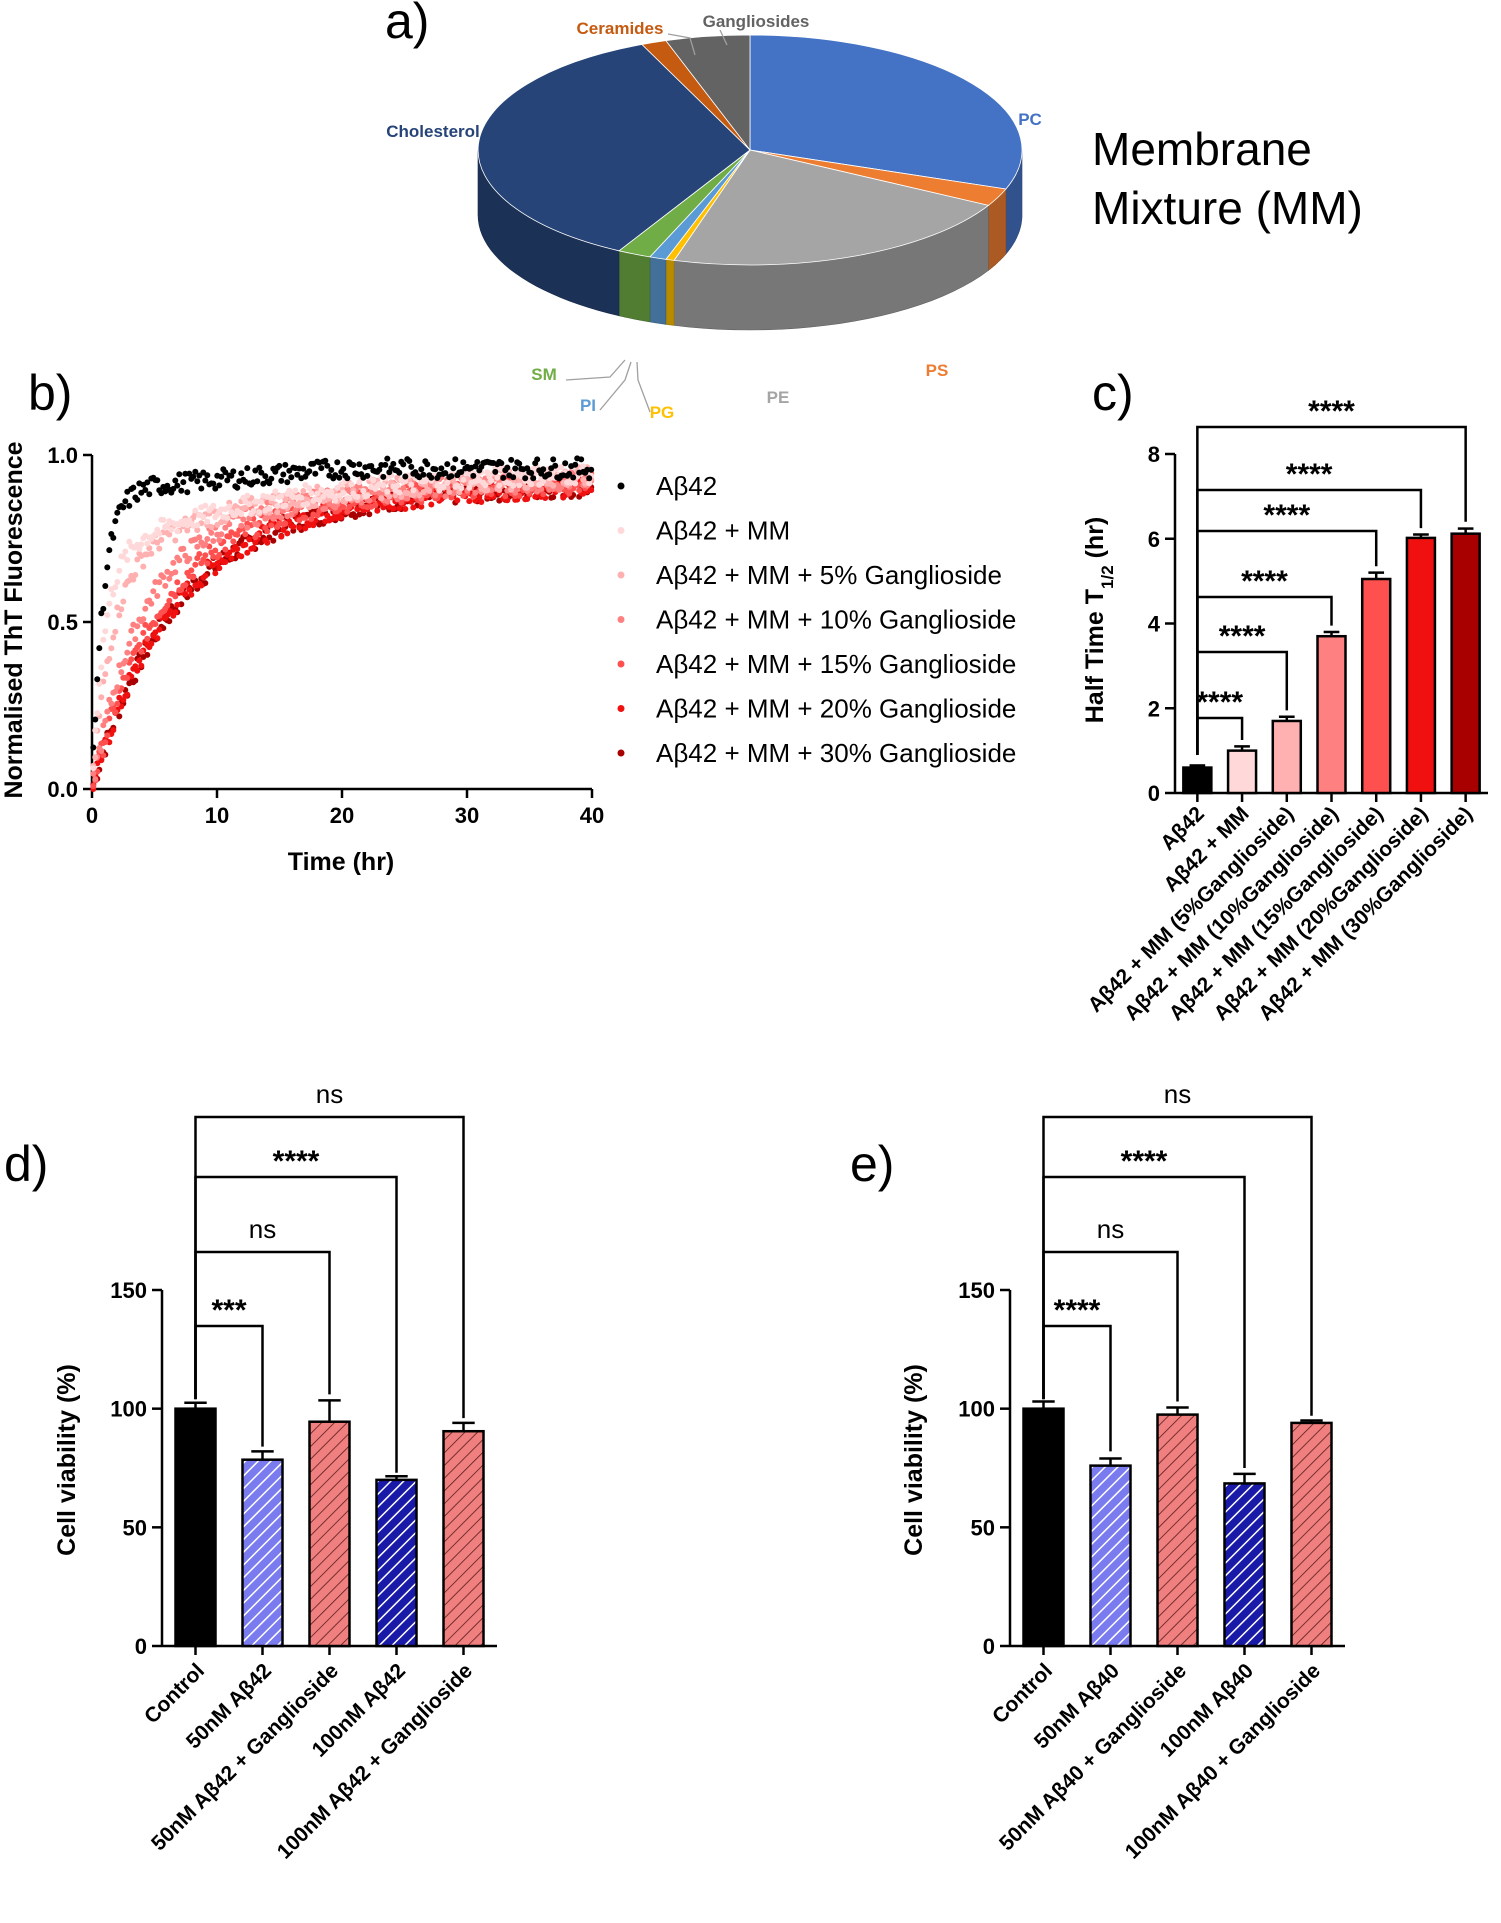  What do you see at coordinates (1107, 577) in the screenshot?
I see `panel-c-y-axis-label-sub: 1/2` at bounding box center [1107, 577].